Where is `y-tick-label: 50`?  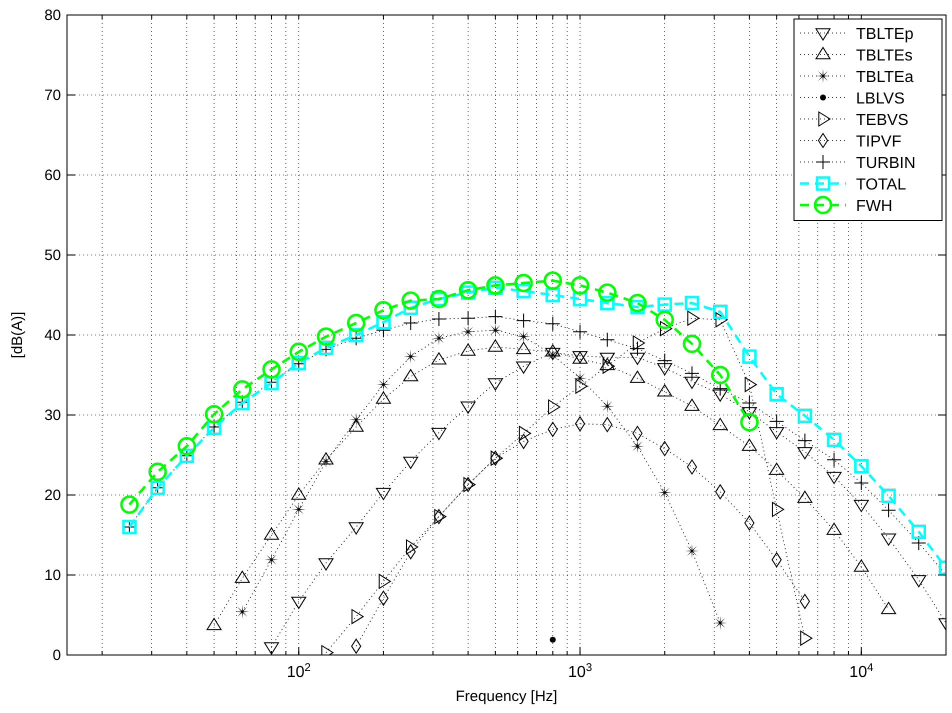 y-tick-label: 50 is located at coordinates (52, 255).